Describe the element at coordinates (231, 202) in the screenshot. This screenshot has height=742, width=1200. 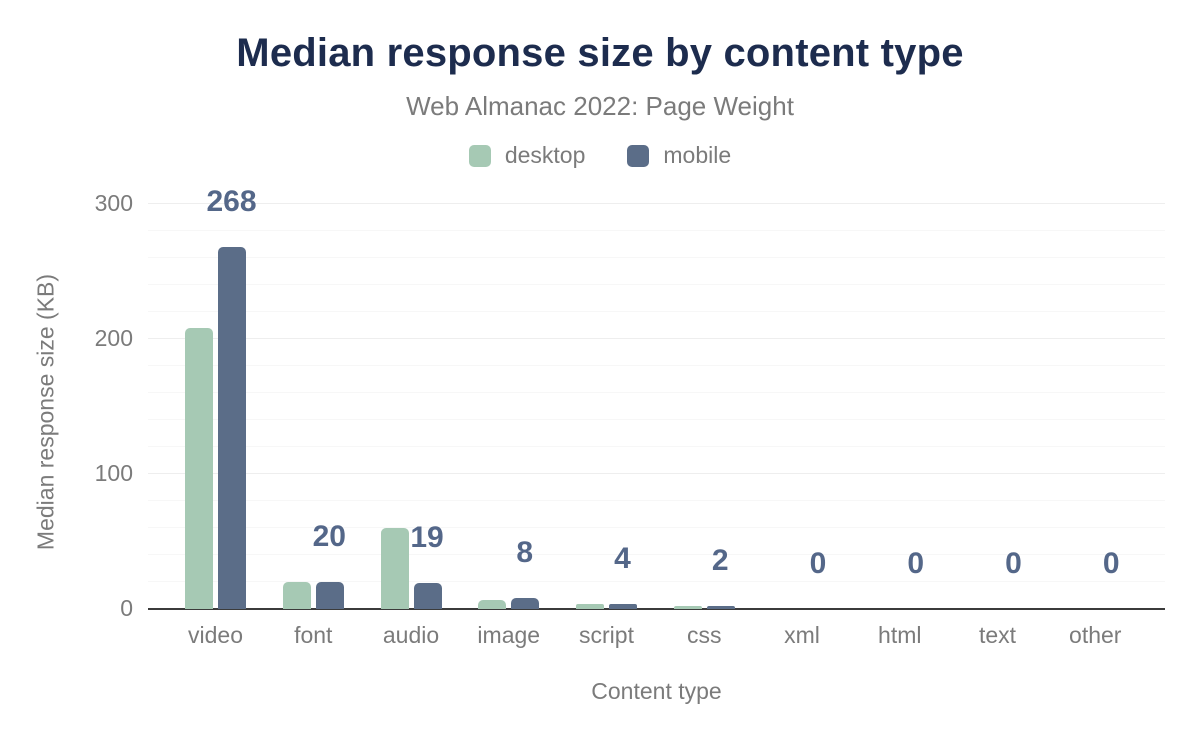
I see `value-label-video: 268` at that location.